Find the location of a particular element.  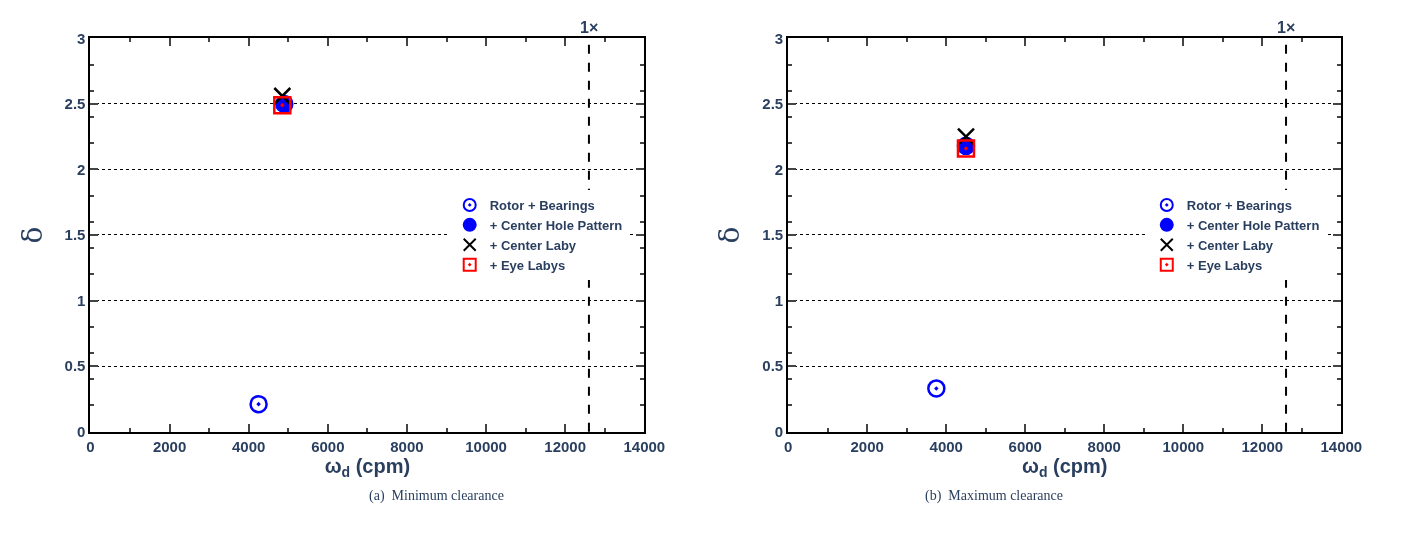

text: (a) Minimum clearance is located at coordinates (436, 496).